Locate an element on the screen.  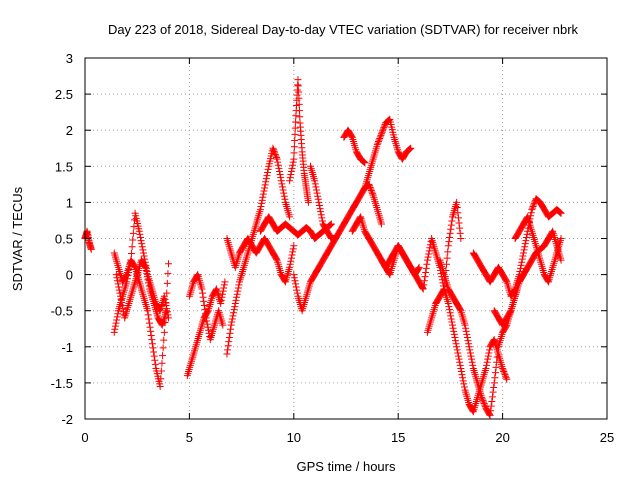
y-tick-label: 0.5 is located at coordinates (64, 239).